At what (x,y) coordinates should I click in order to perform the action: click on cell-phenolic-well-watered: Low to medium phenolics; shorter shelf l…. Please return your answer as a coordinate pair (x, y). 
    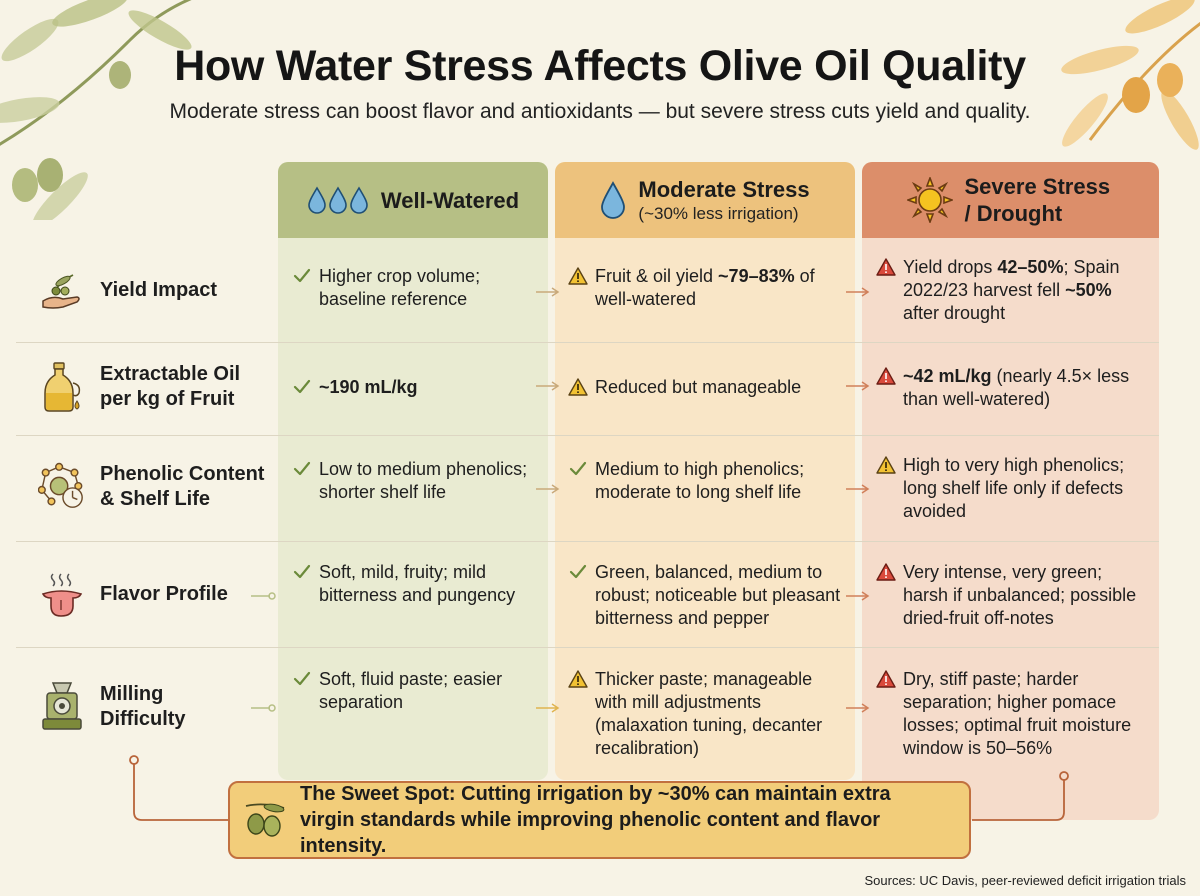
    Looking at the image, I should click on (417, 481).